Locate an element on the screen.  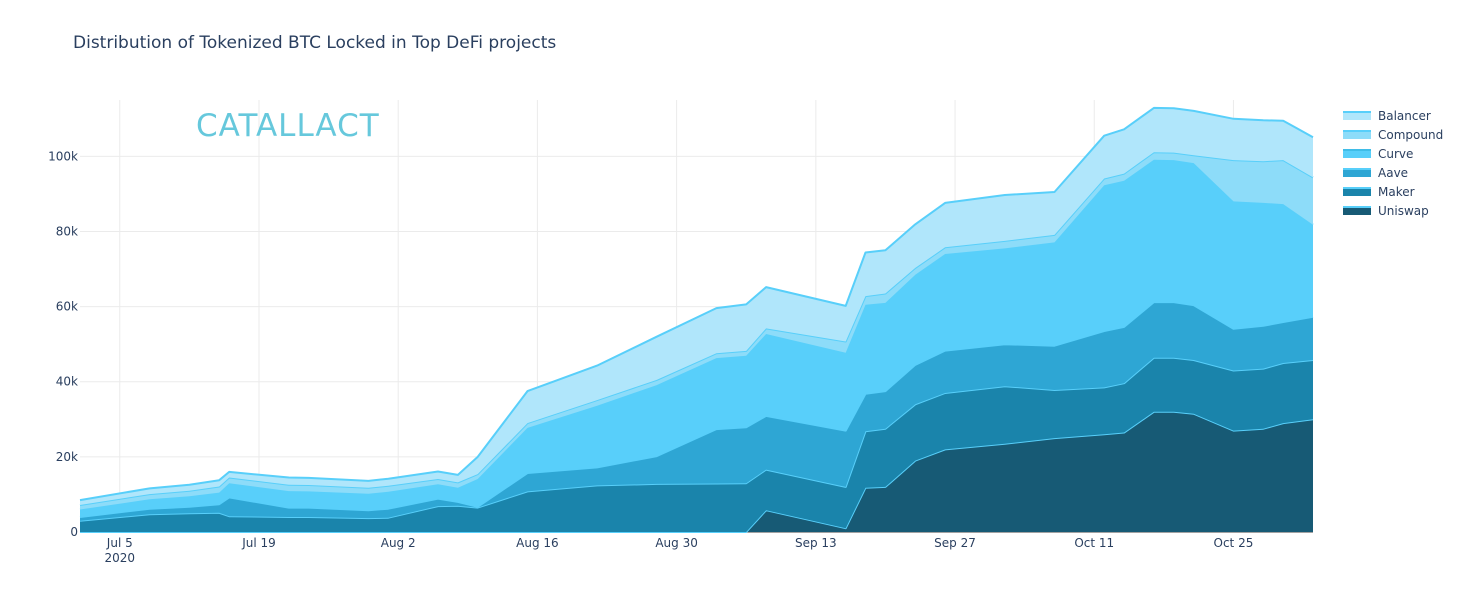
legend-label: Balancer is located at coordinates (1404, 115).